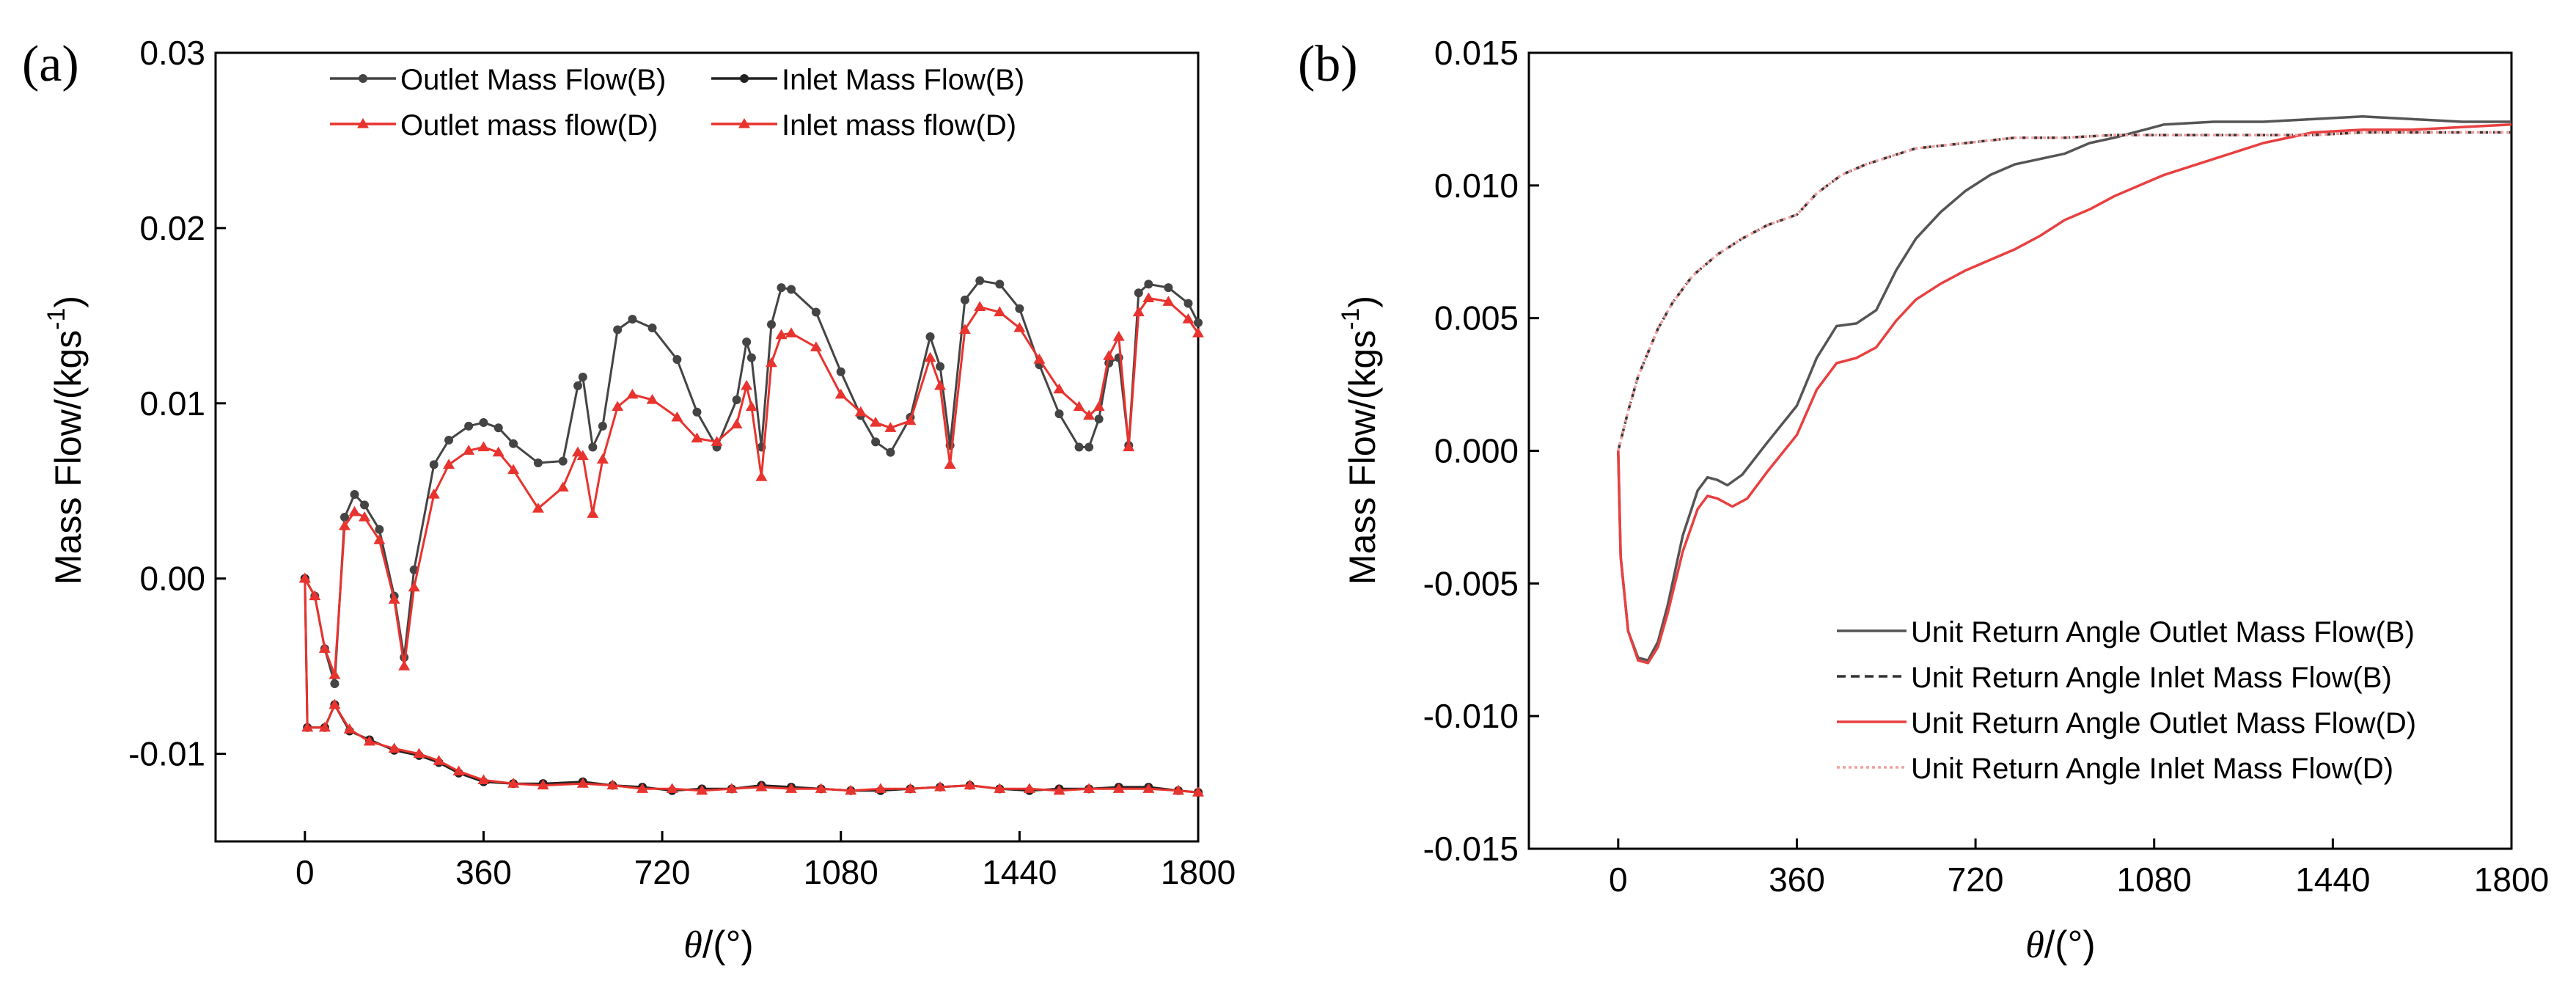  What do you see at coordinates (745, 78) in the screenshot?
I see `legend-marker-inlet-mass-flow-b` at bounding box center [745, 78].